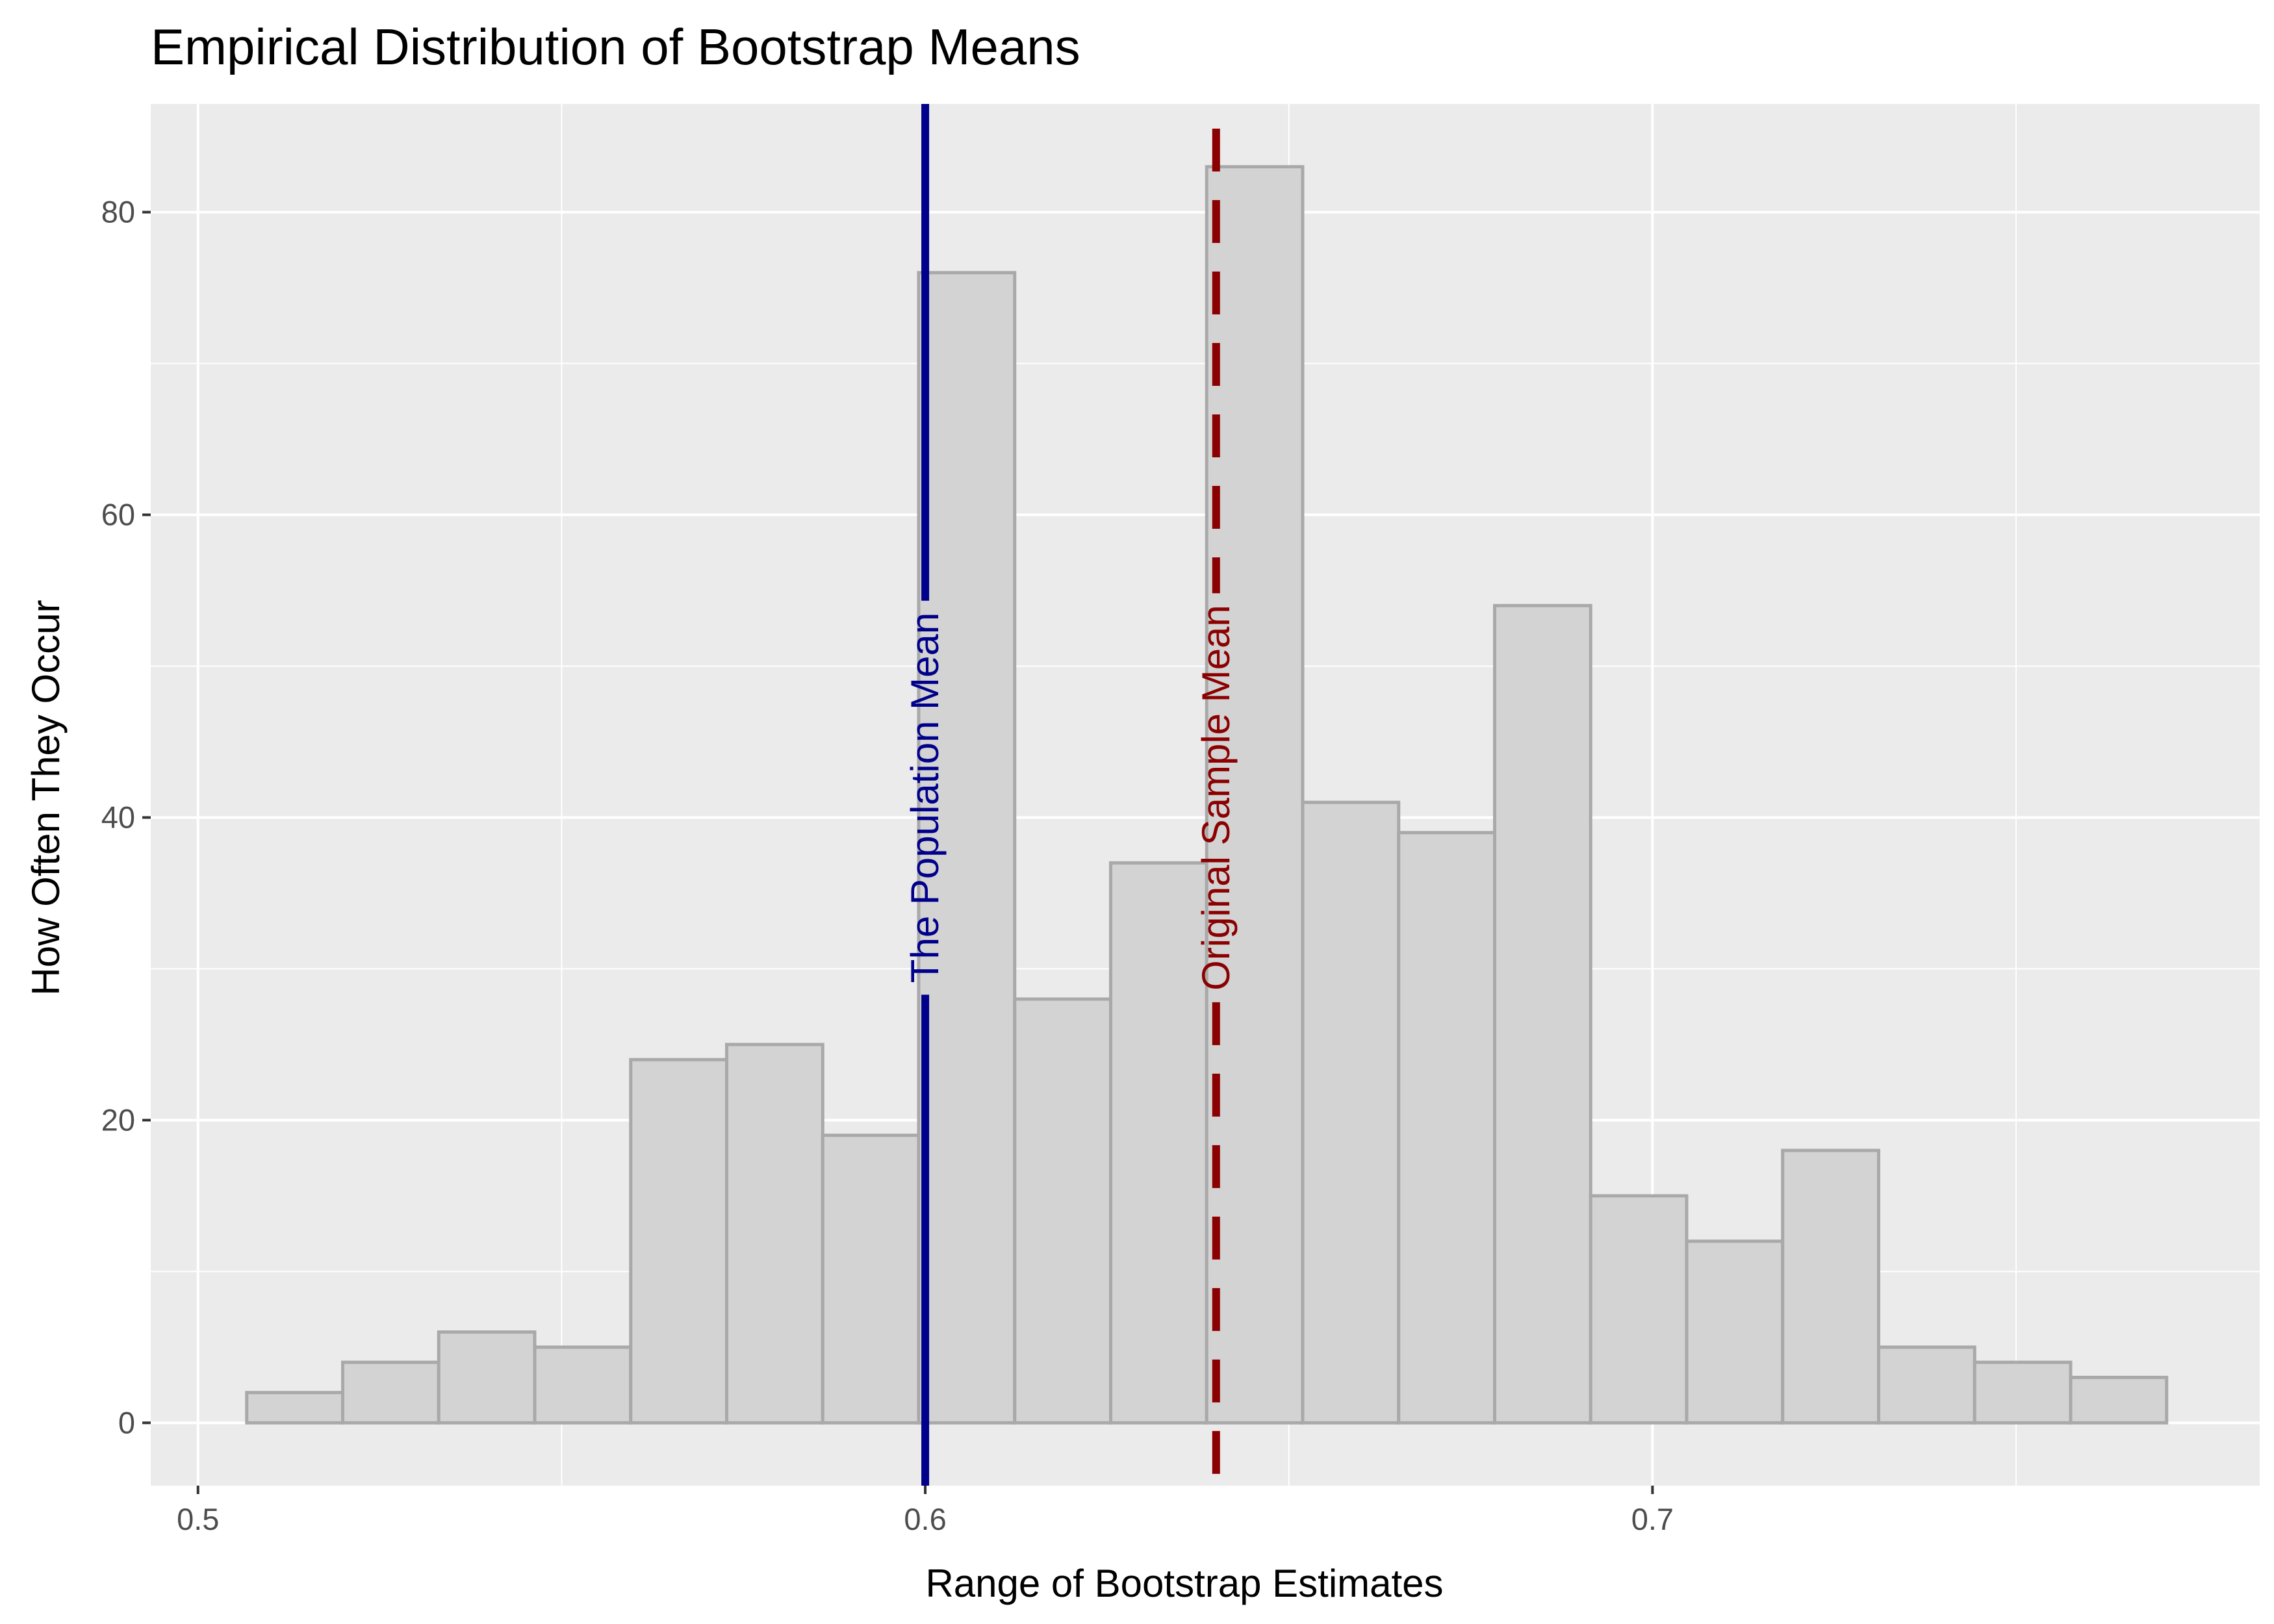 The width and height of the screenshot is (2274, 1624). I want to click on y-tick-label: 60, so click(118, 515).